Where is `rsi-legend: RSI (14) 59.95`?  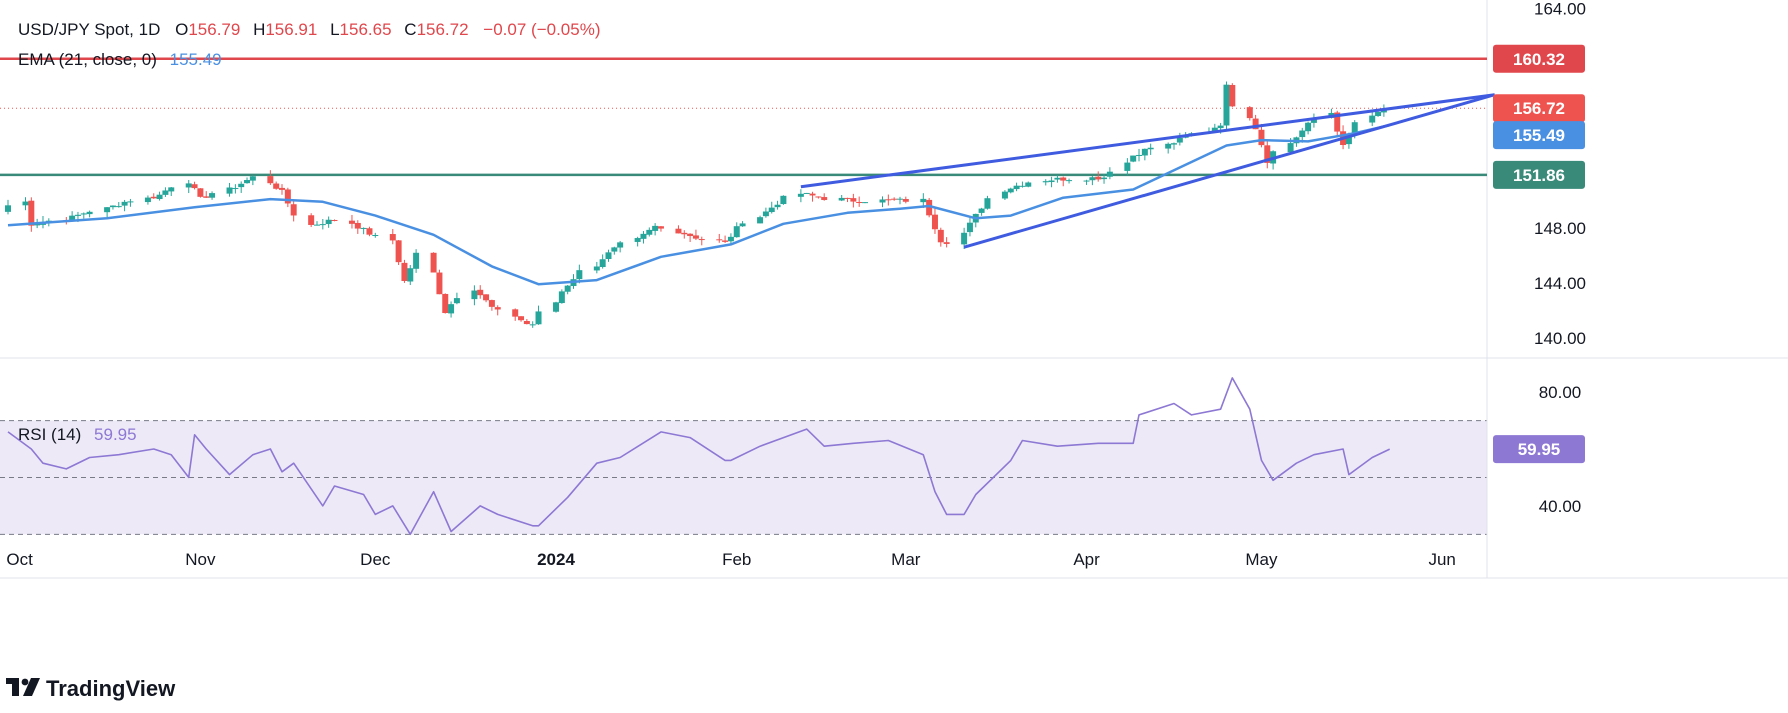
rsi-legend: RSI (14) 59.95 is located at coordinates (79, 435).